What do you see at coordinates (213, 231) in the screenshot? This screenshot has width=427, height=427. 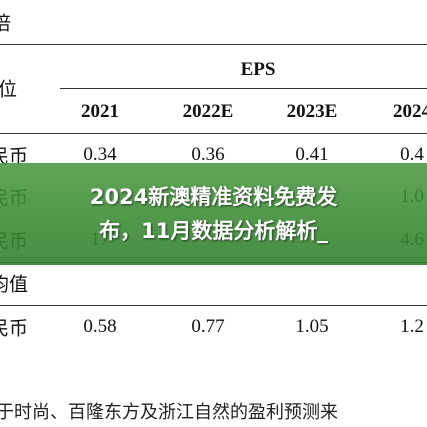 I see `banner-line: 布，11月数据分析解析_` at bounding box center [213, 231].